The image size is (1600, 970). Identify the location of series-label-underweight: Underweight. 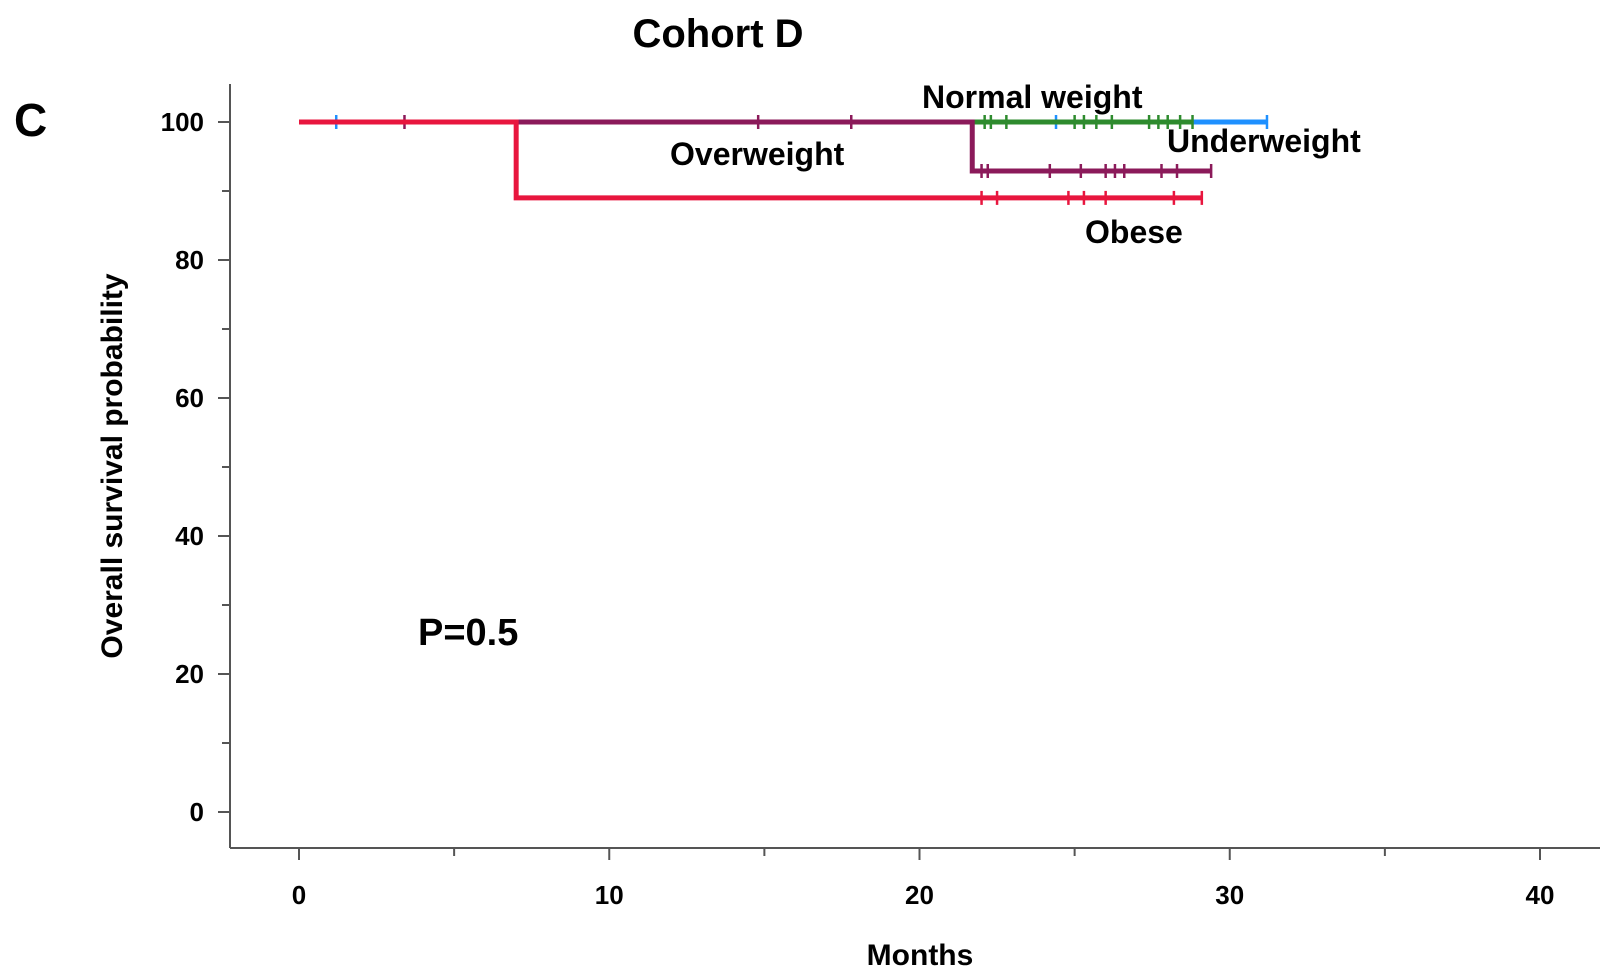
(1264, 141).